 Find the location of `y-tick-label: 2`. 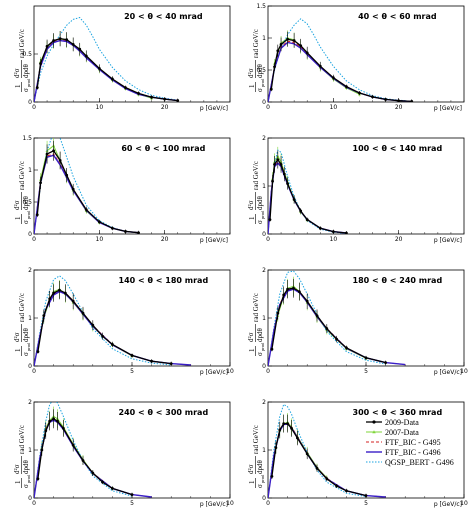

y-tick-label: 2 is located at coordinates (264, 270).